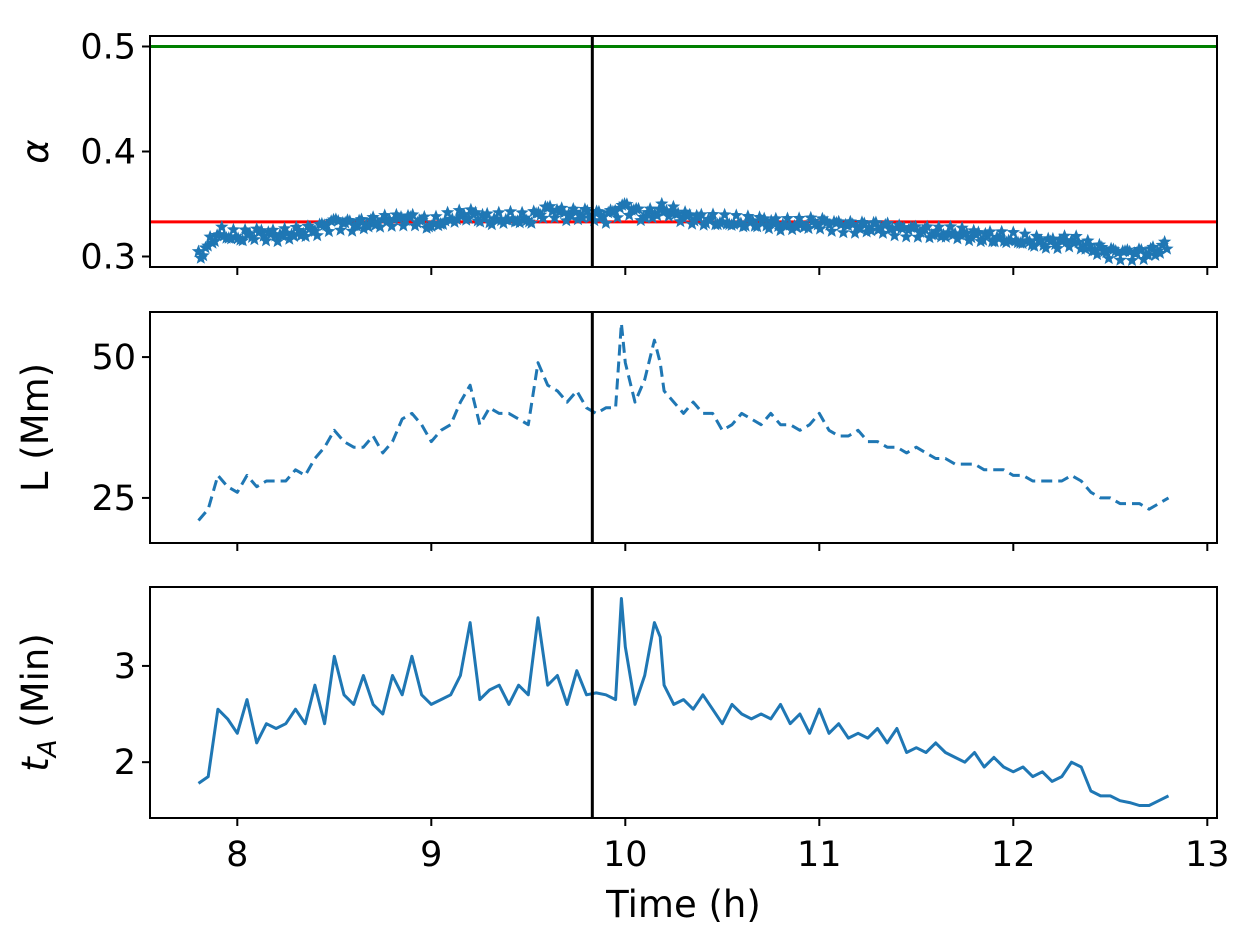 The height and width of the screenshot is (932, 1250). What do you see at coordinates (1013, 855) in the screenshot?
I see `x-tick-label: 12` at bounding box center [1013, 855].